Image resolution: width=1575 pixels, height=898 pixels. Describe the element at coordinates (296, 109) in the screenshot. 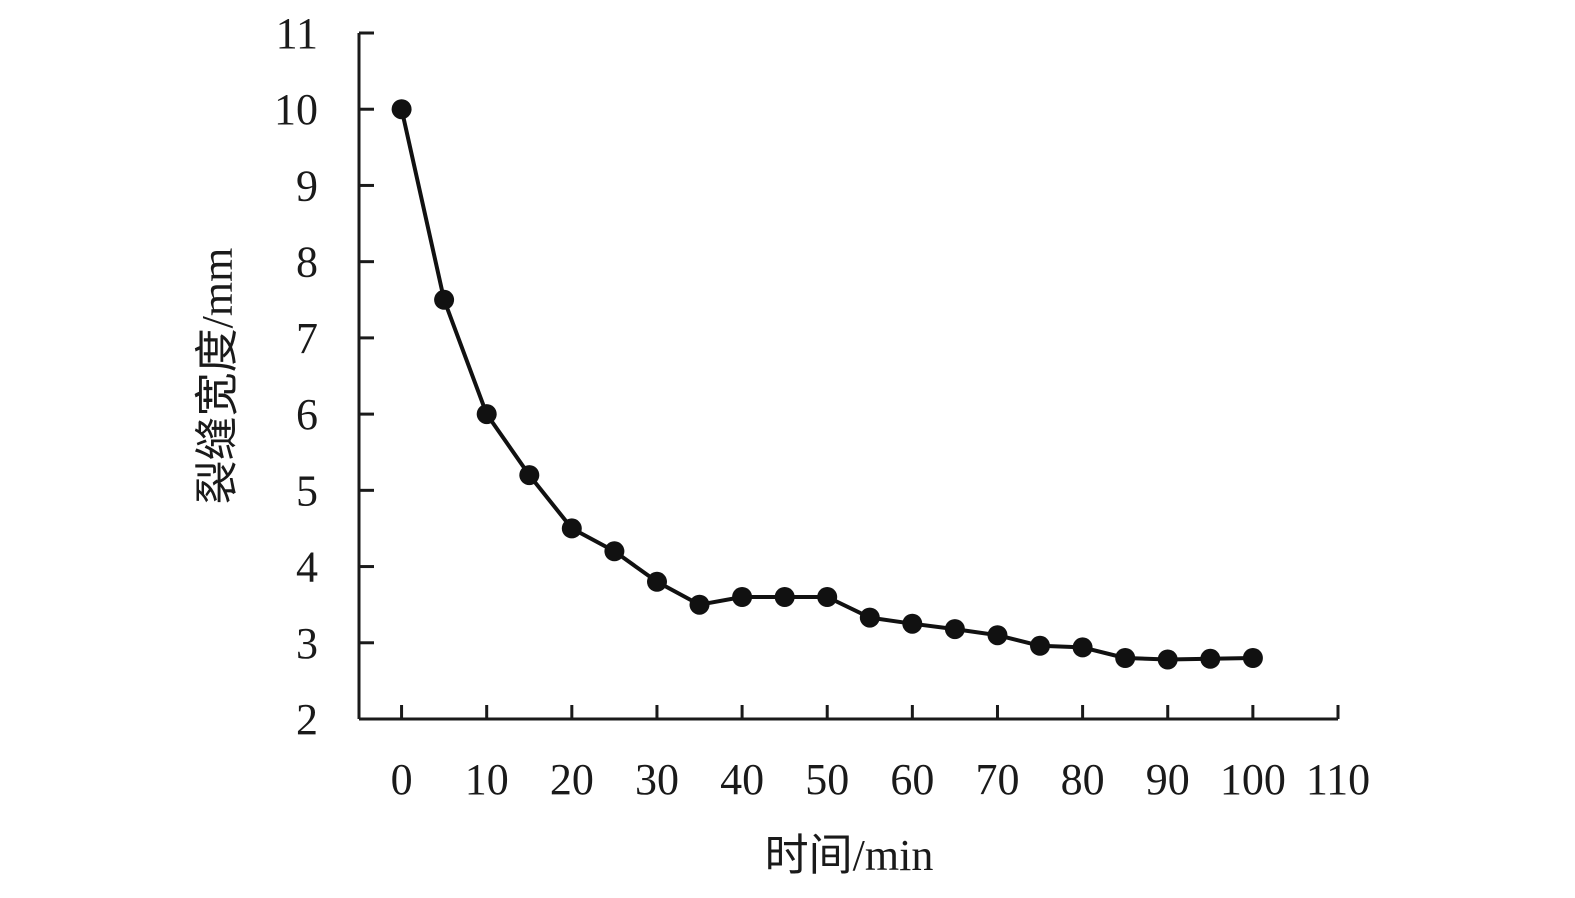

I see `y-tick-label: 10` at that location.